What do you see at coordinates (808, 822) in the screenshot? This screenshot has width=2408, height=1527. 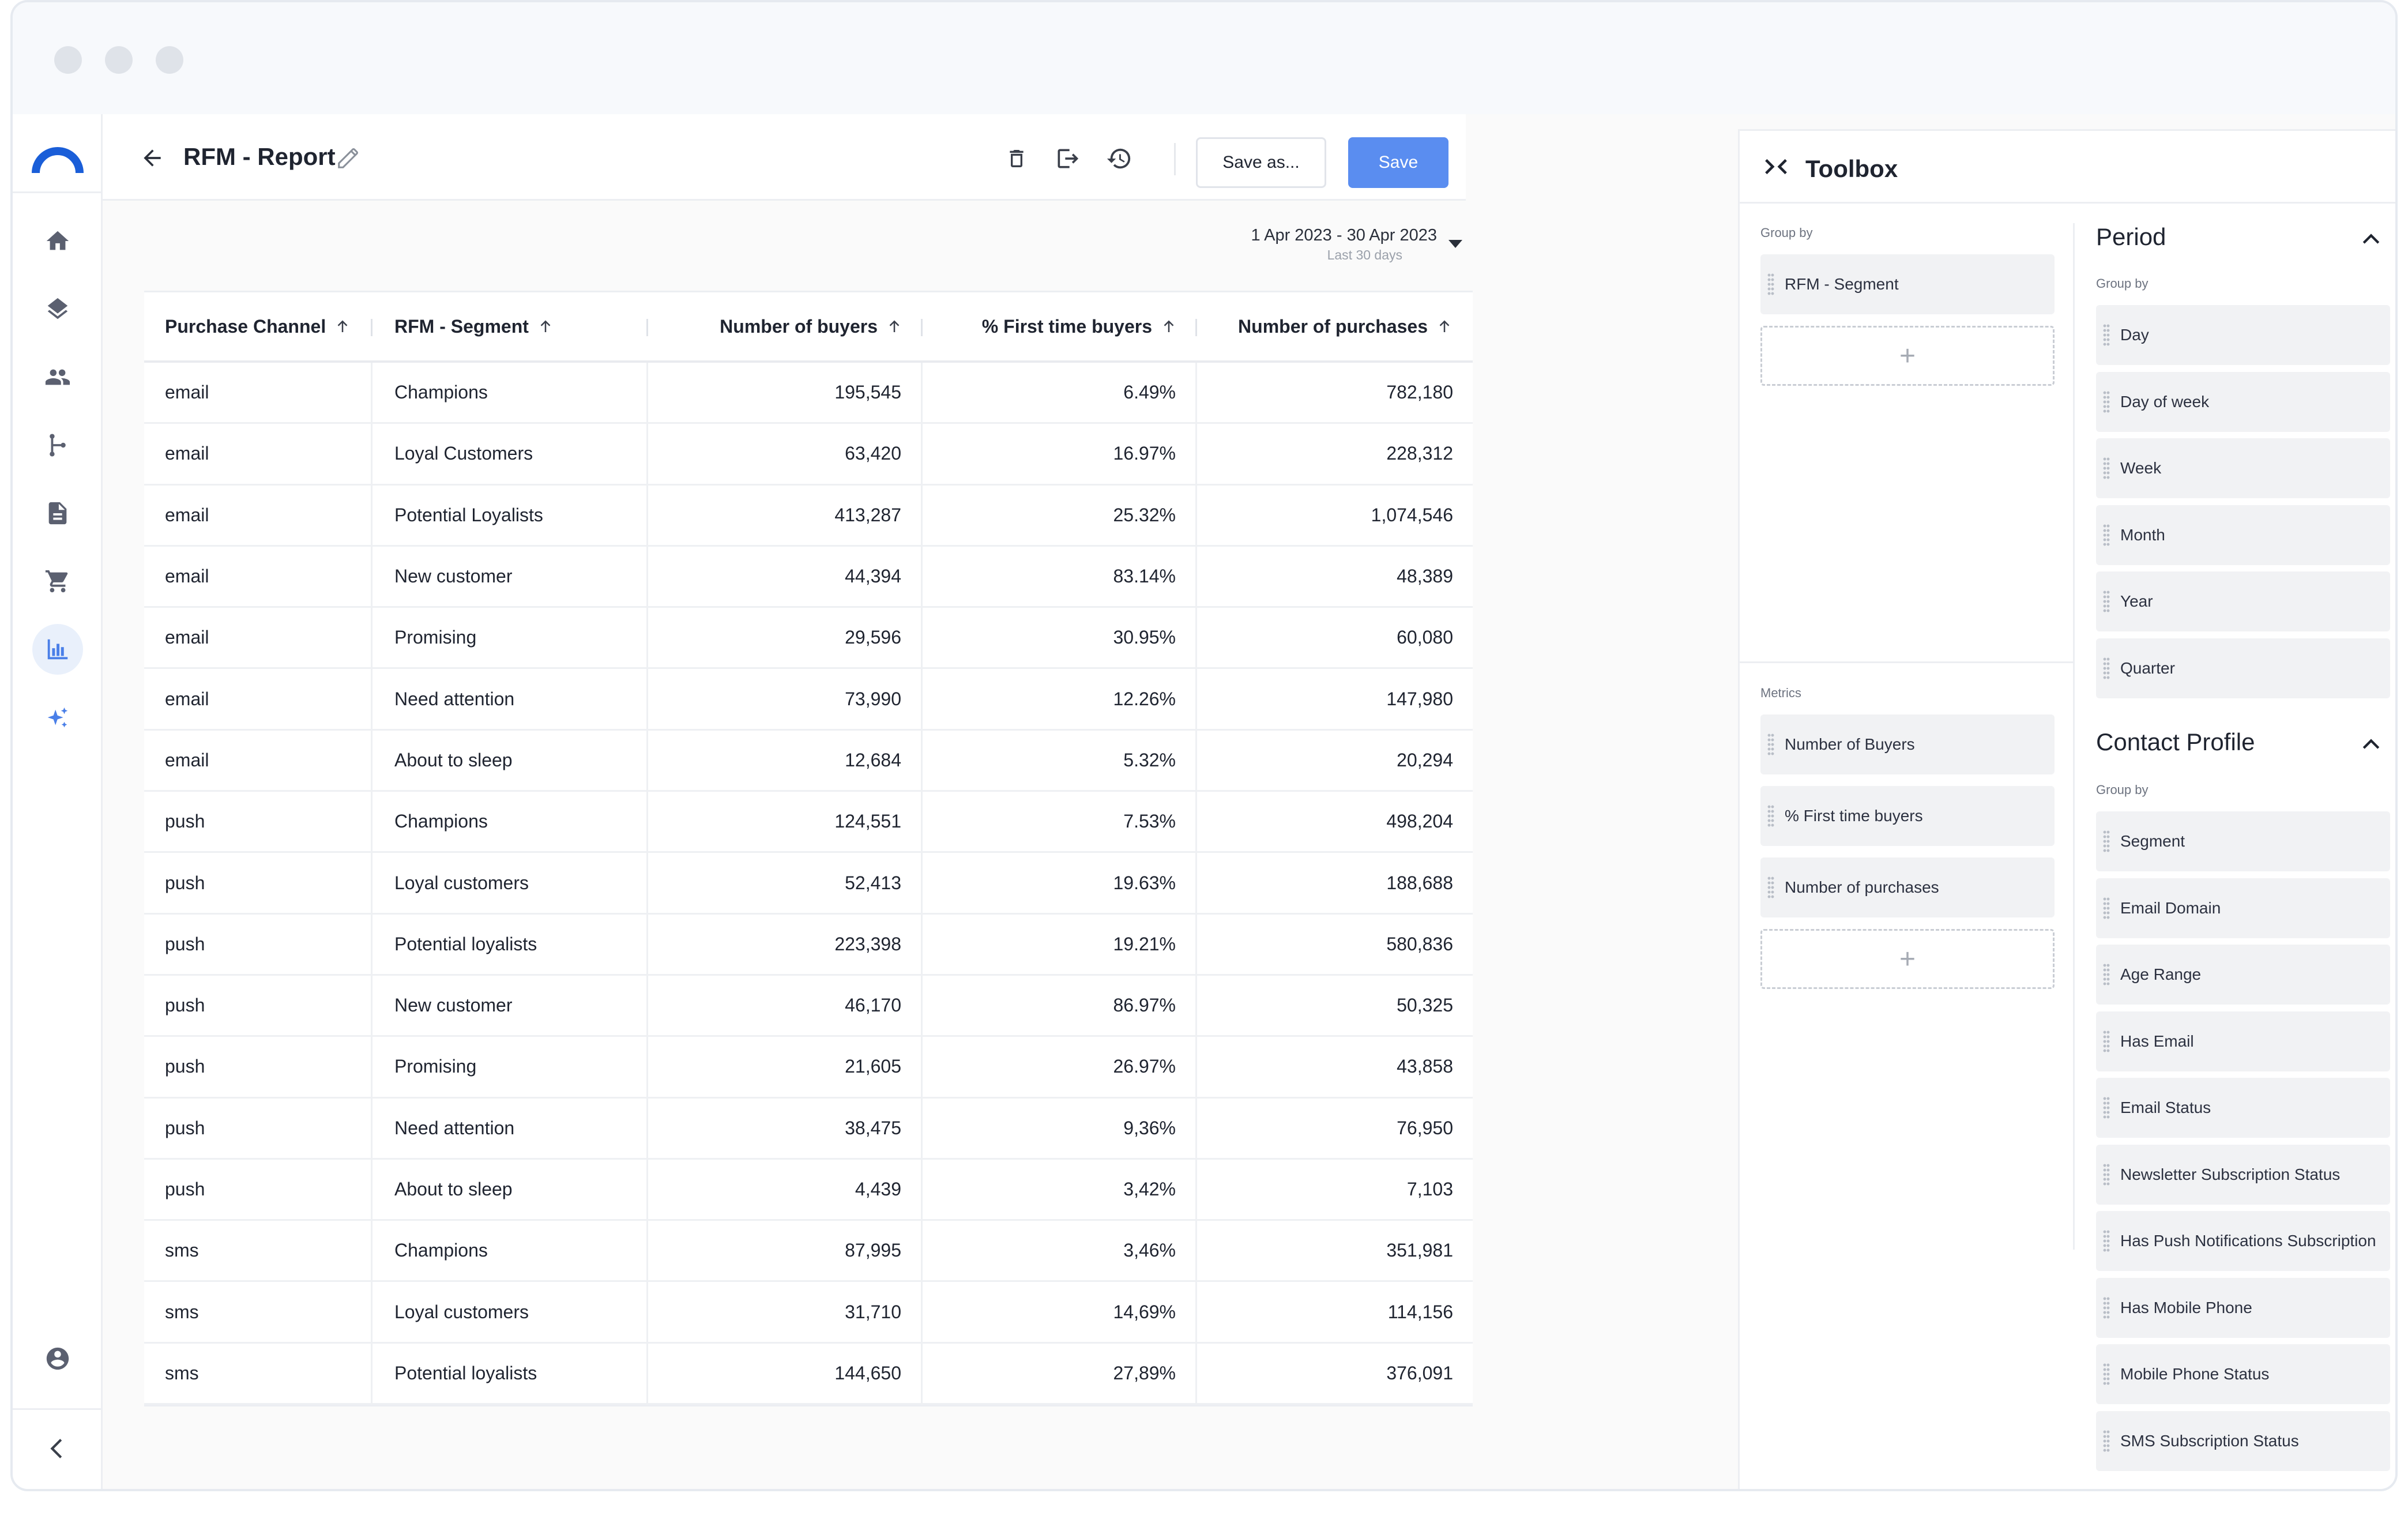 I see `table-row: push Champions 124,551 7.53% 498,204` at bounding box center [808, 822].